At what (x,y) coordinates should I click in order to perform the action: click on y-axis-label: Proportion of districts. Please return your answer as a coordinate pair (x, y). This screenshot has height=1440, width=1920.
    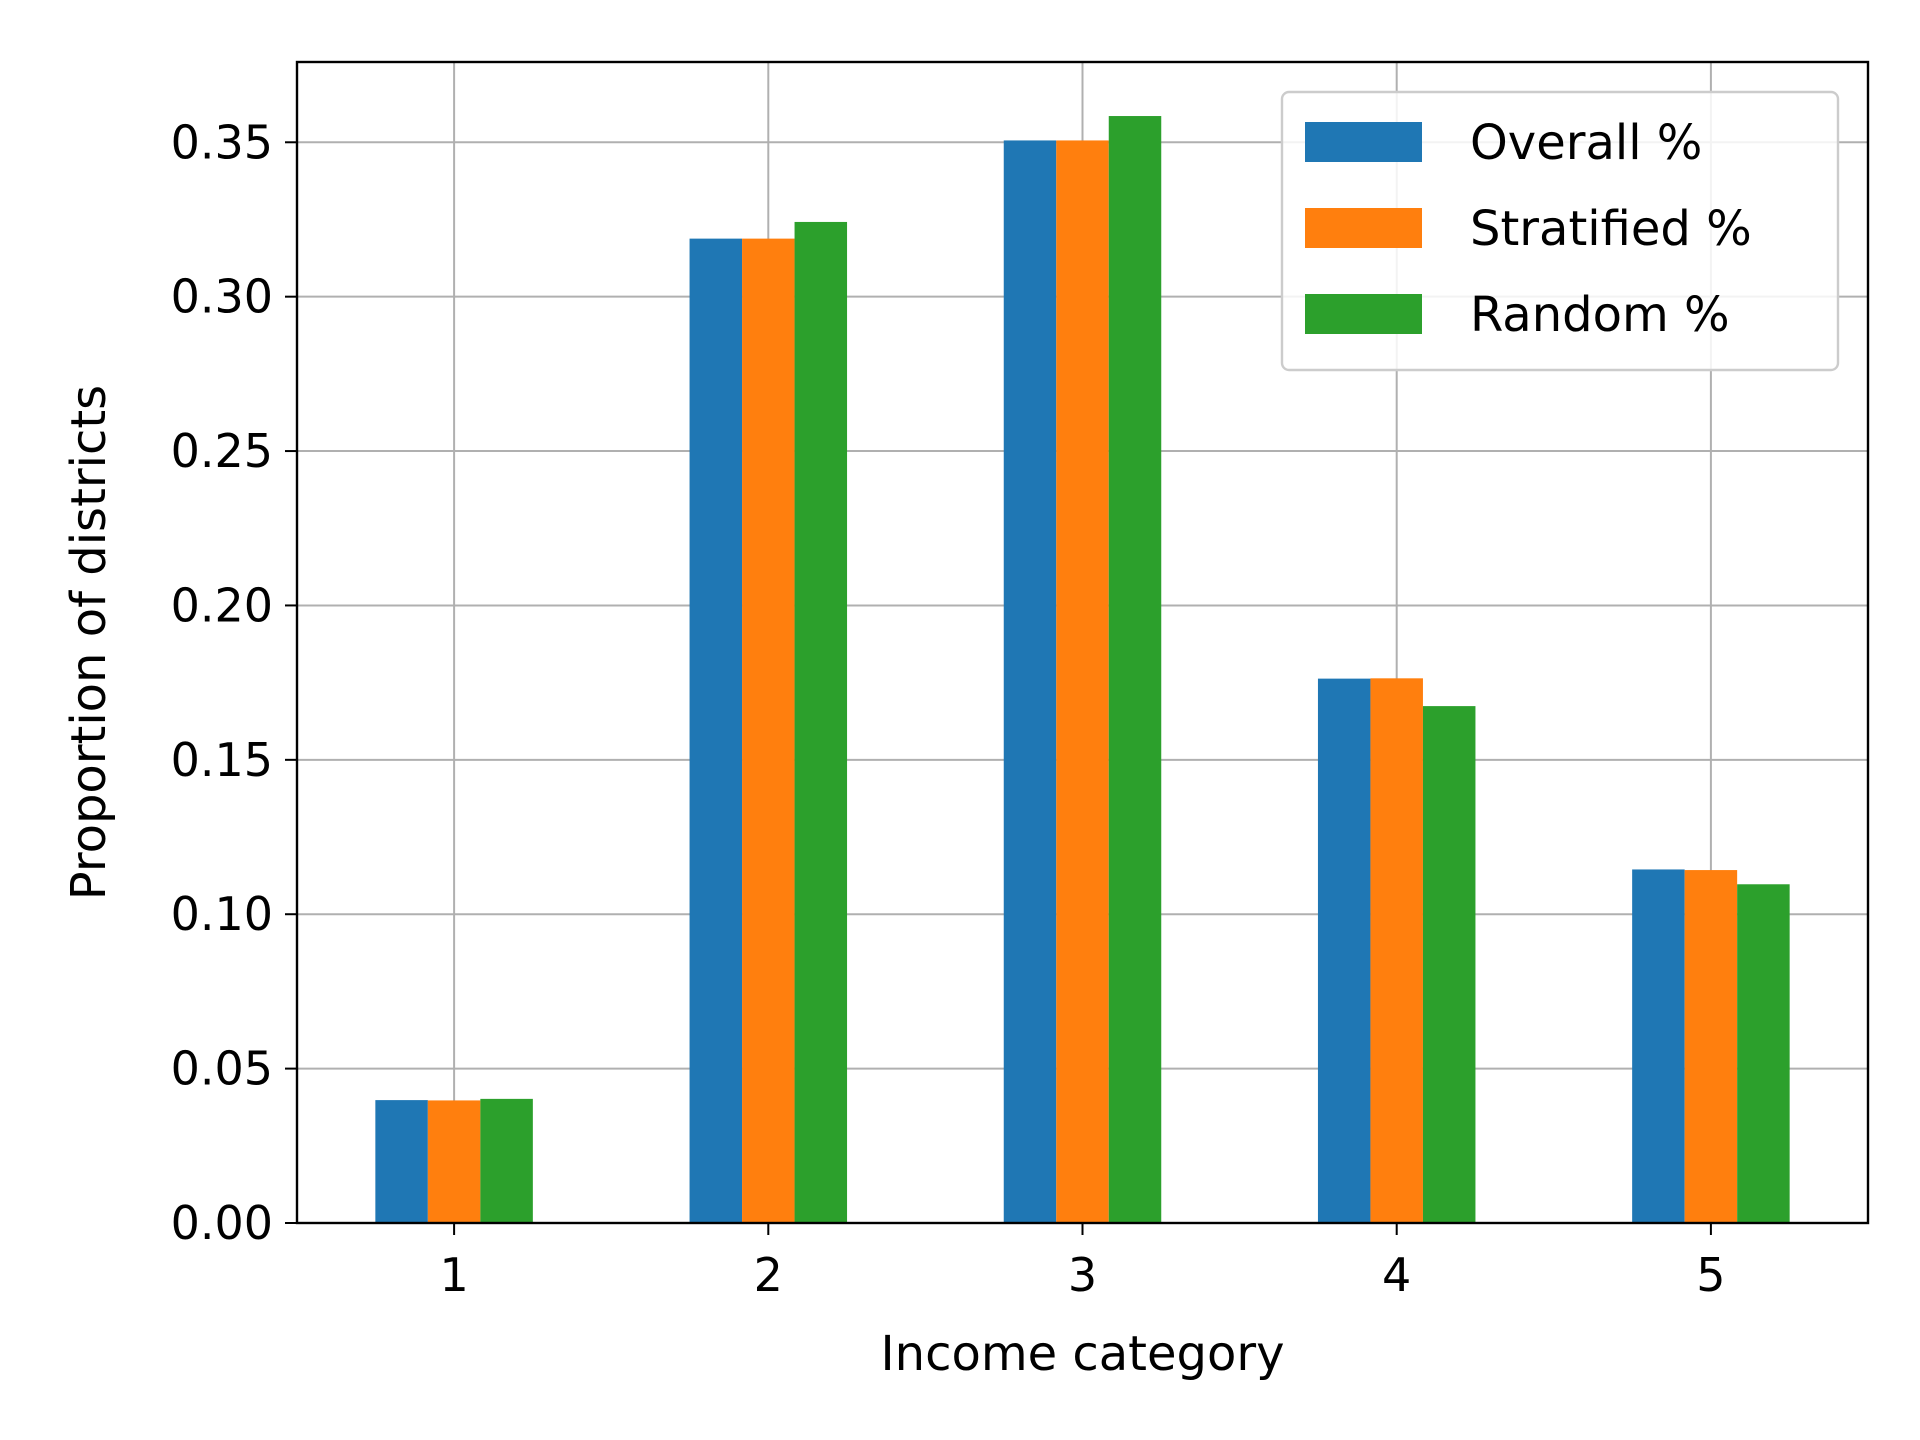
    Looking at the image, I should click on (89, 642).